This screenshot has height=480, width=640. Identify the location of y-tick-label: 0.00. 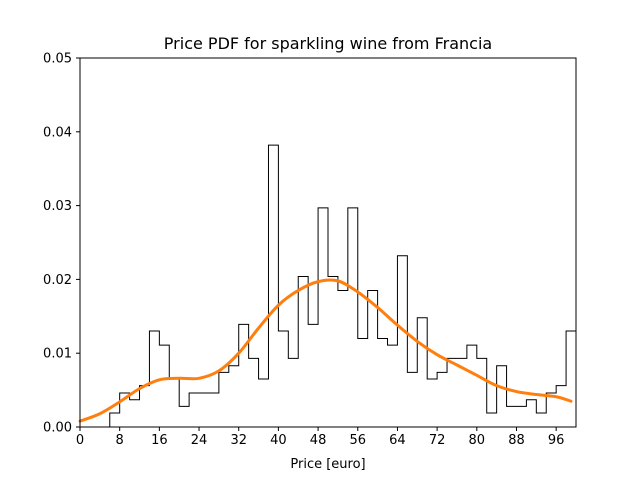
(57, 428).